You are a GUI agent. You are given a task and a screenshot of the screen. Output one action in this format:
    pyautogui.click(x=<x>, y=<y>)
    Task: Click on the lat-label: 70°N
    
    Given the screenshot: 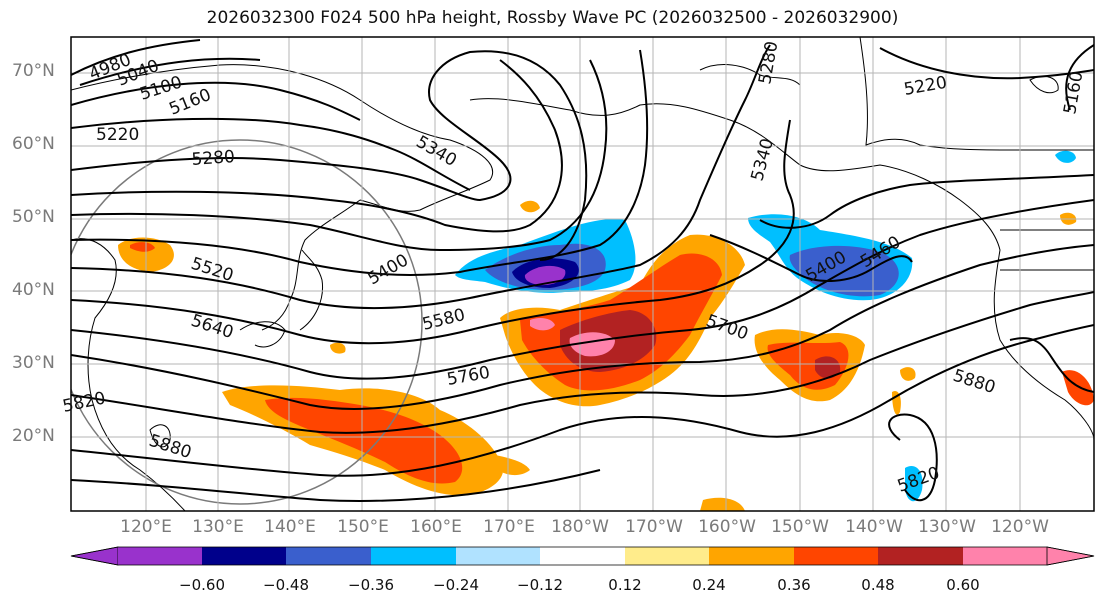 What is the action you would take?
    pyautogui.click(x=33, y=71)
    